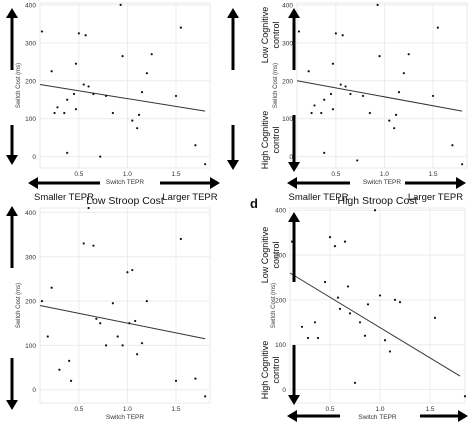  Describe the element at coordinates (292, 183) in the screenshot. I see `arrow-left-head` at that location.